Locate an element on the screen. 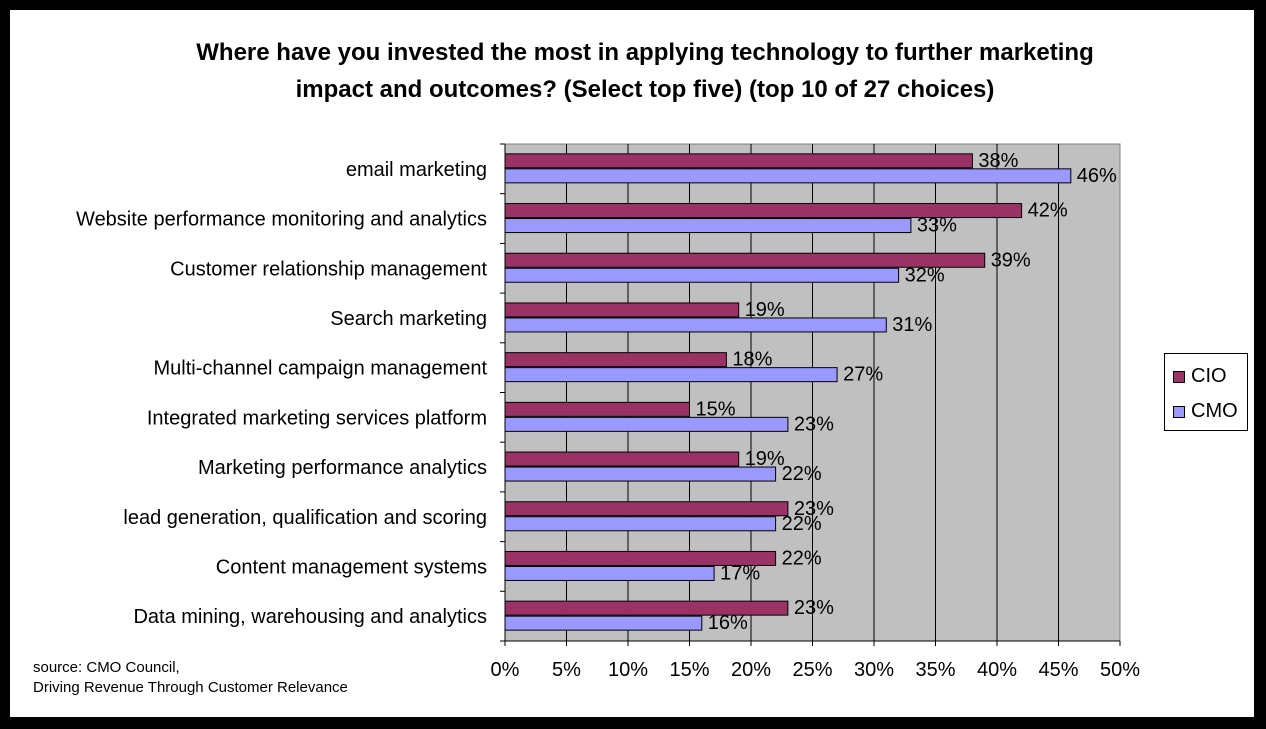 The image size is (1266, 729). data-label-cio: 39% is located at coordinates (1011, 260).